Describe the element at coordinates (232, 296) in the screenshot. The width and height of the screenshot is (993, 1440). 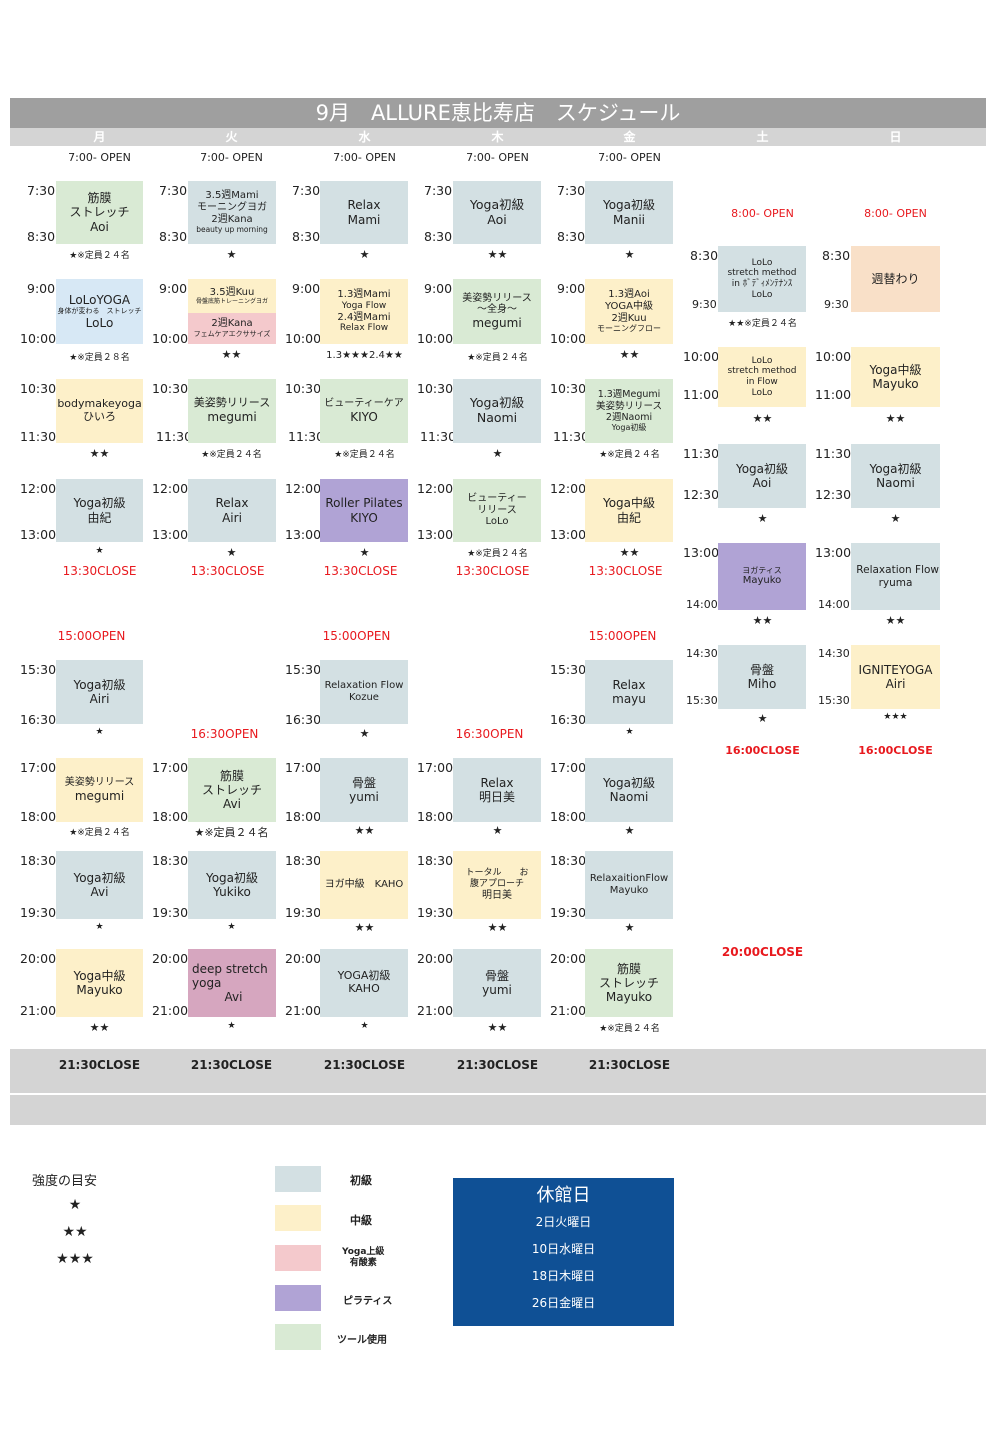
I see `class-card-tue-2a: 3.5週Kuu 骨盤底筋トレーニングヨガ` at that location.